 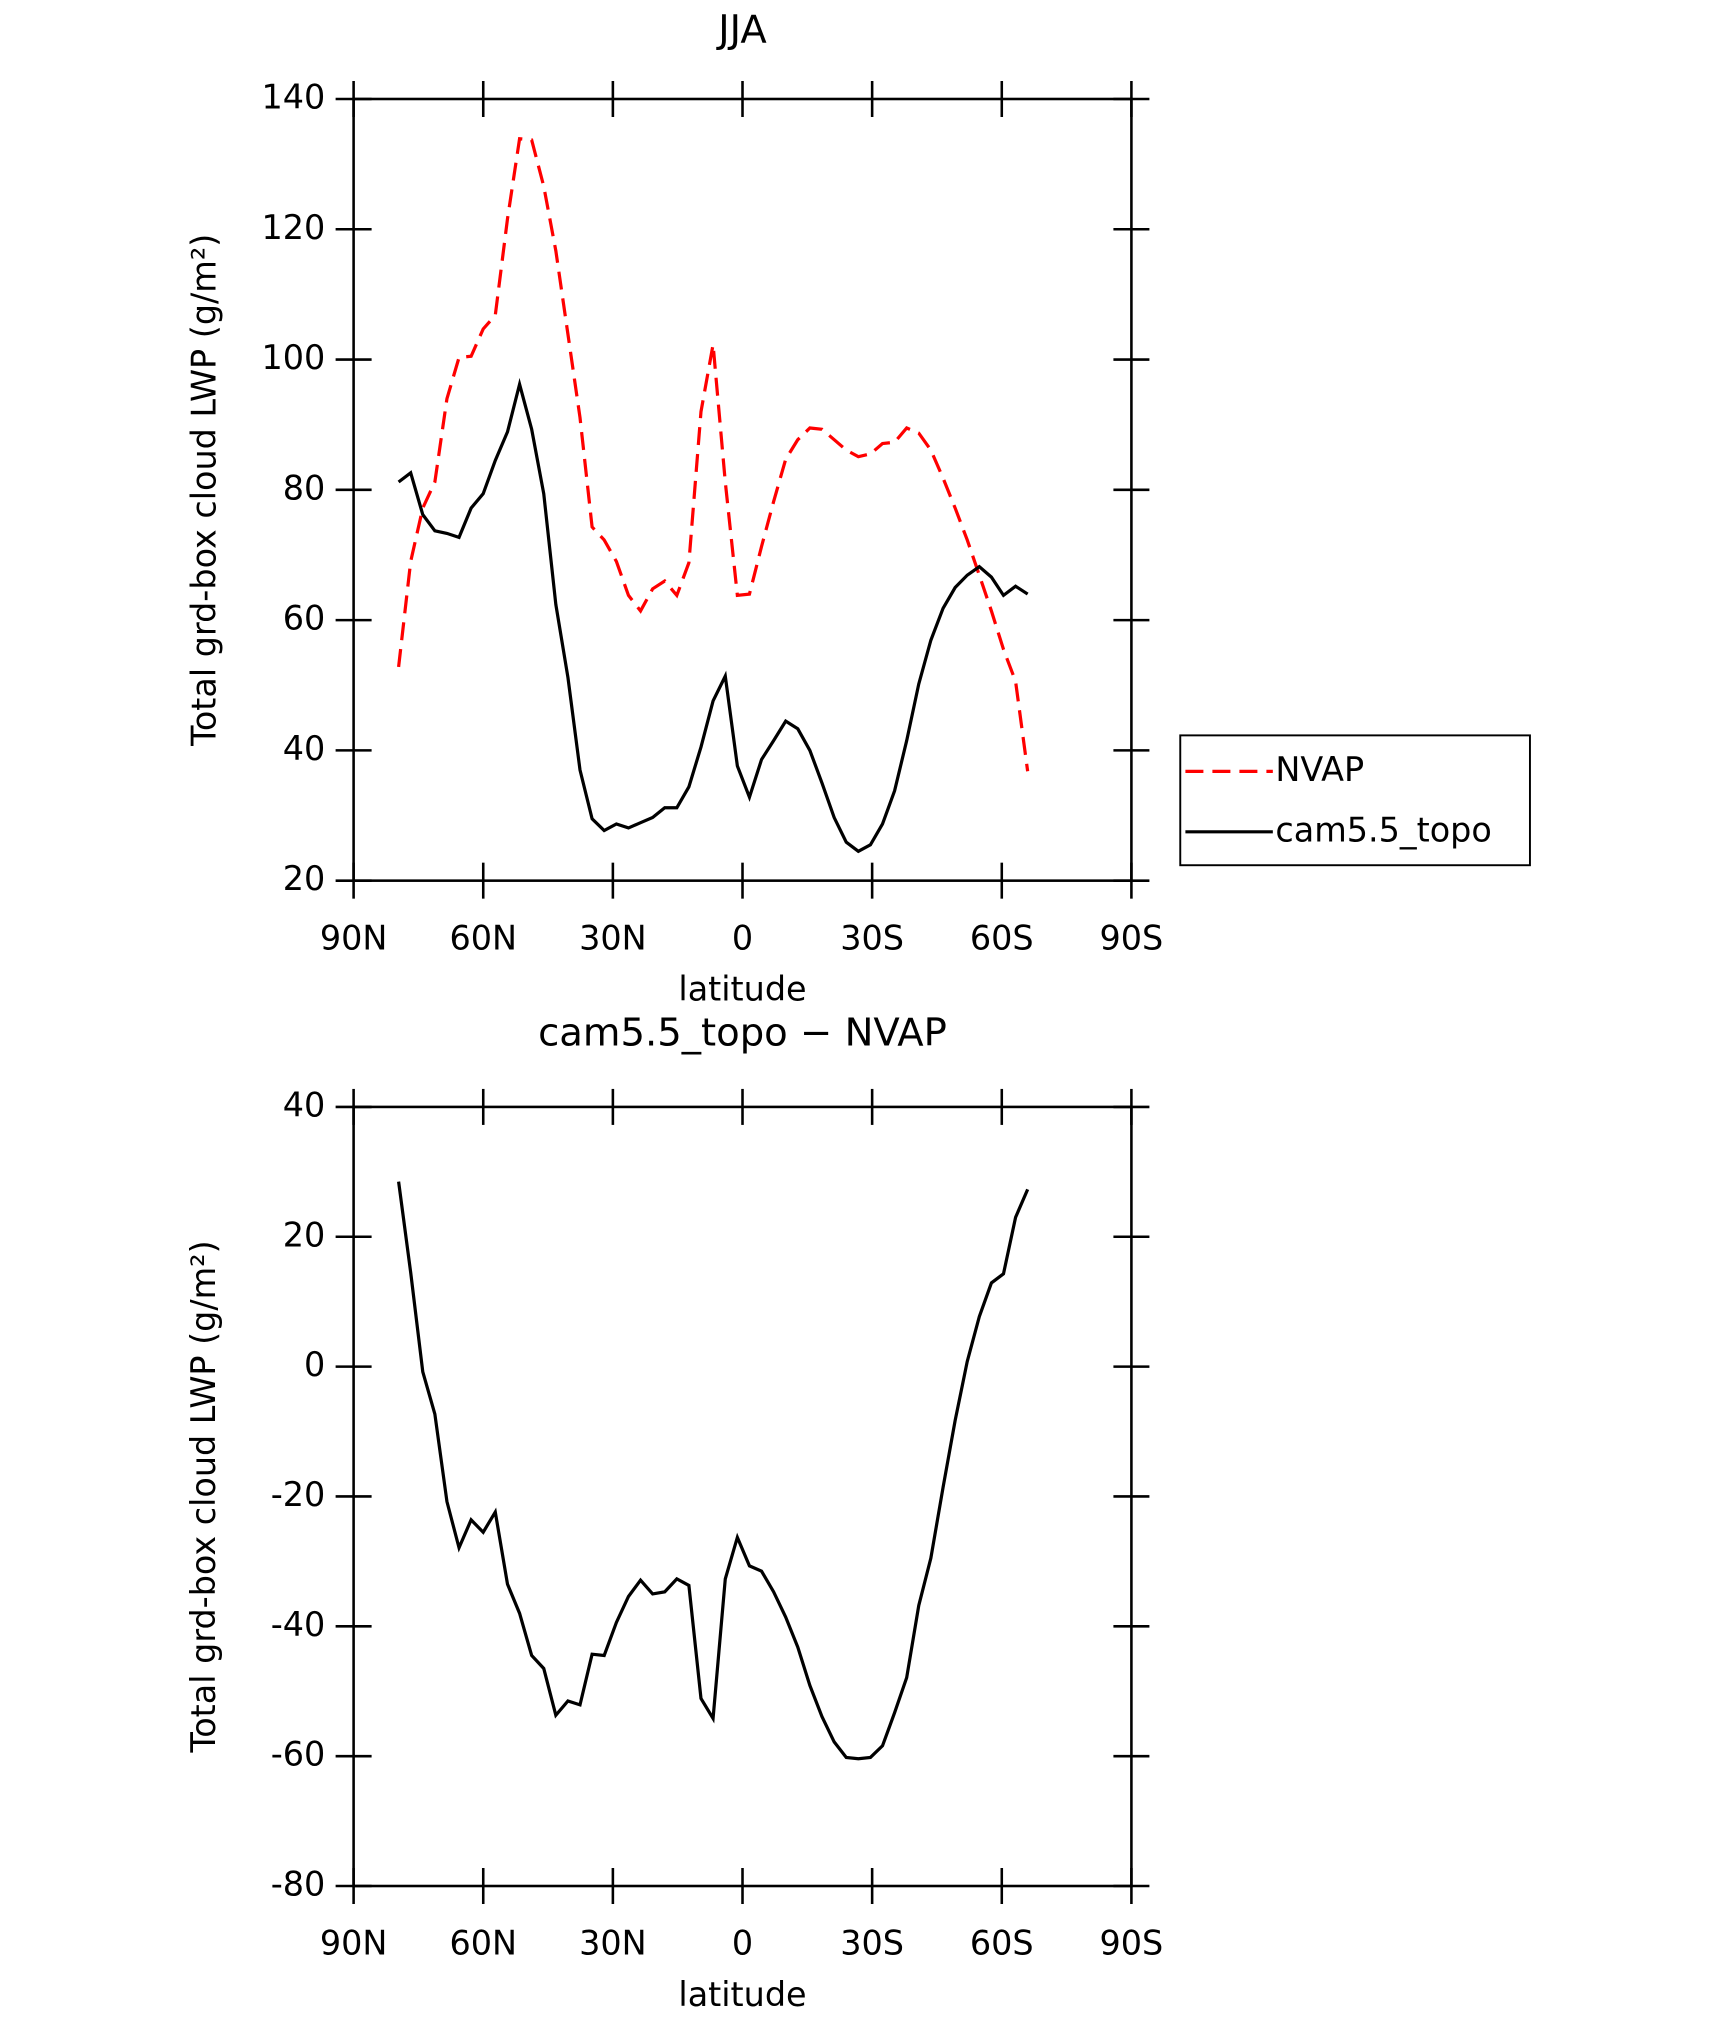 What do you see at coordinates (304, 487) in the screenshot?
I see `y-tick-label: 80` at bounding box center [304, 487].